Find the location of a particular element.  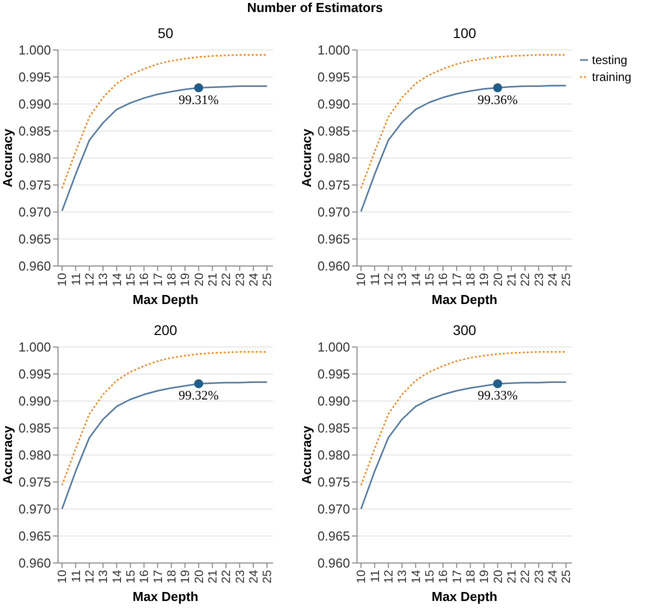

legend-label: training is located at coordinates (612, 77).